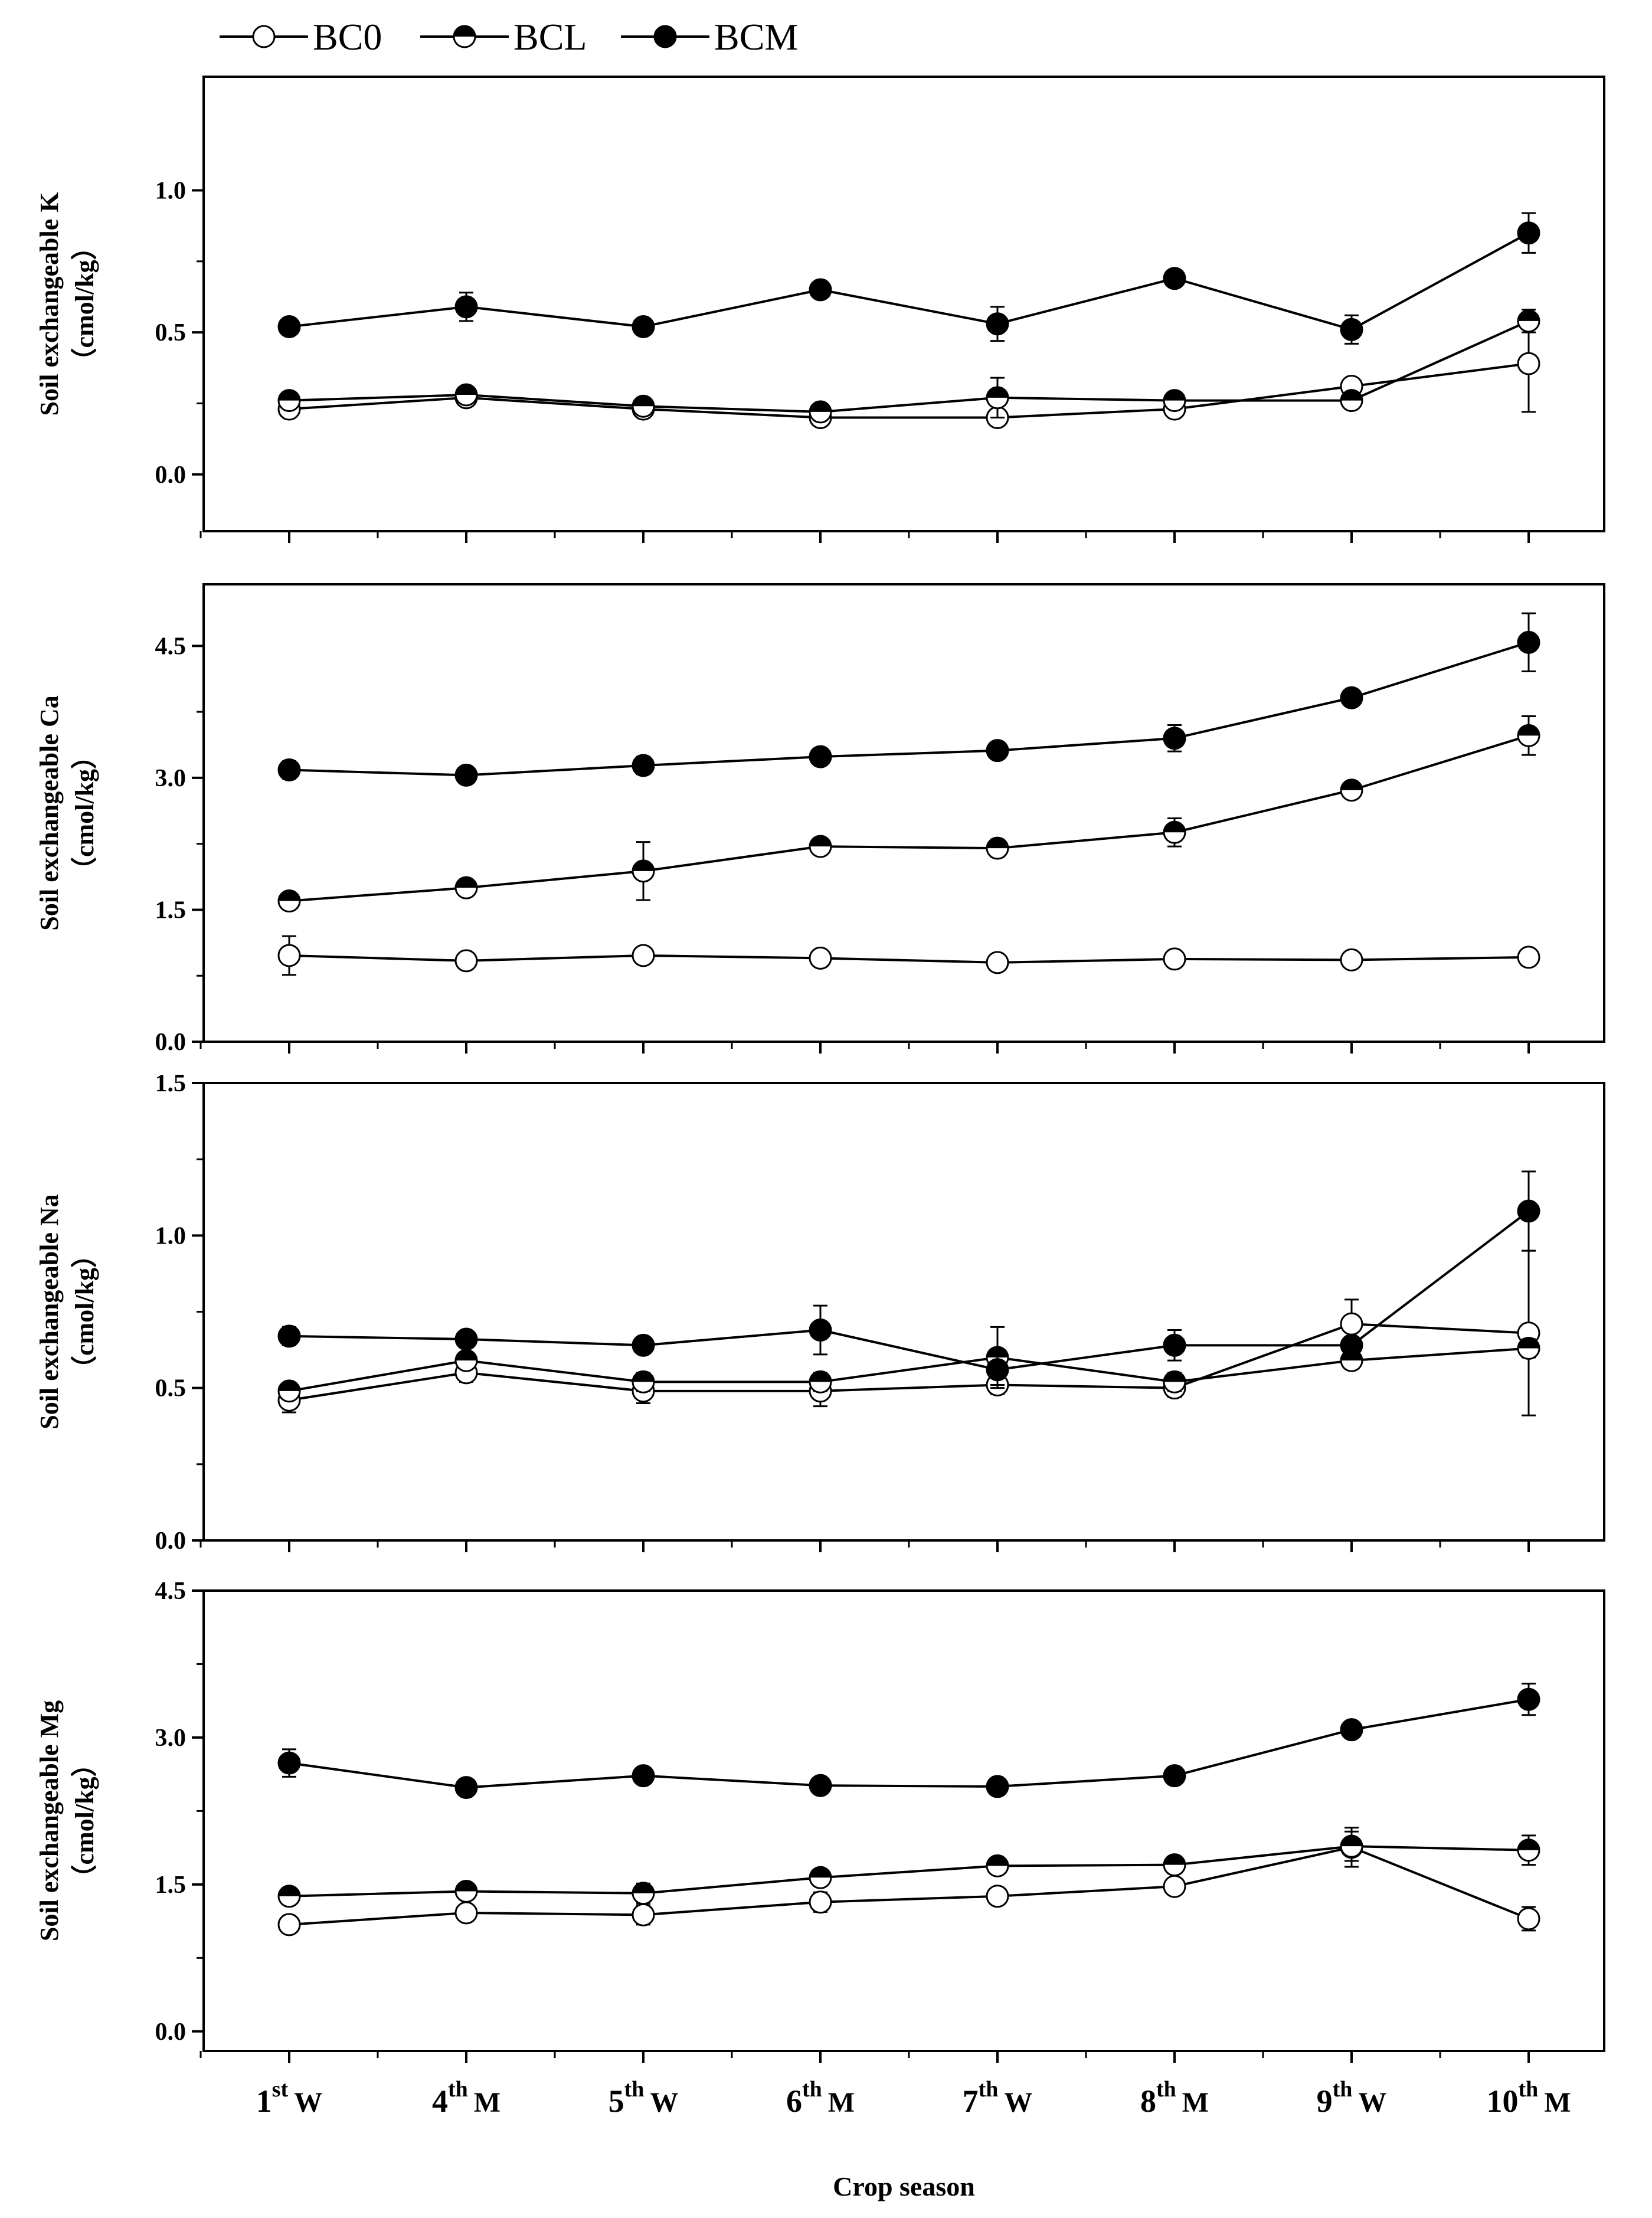 This screenshot has height=2218, width=1652. I want to click on legend-label-bc0: BC0, so click(348, 37).